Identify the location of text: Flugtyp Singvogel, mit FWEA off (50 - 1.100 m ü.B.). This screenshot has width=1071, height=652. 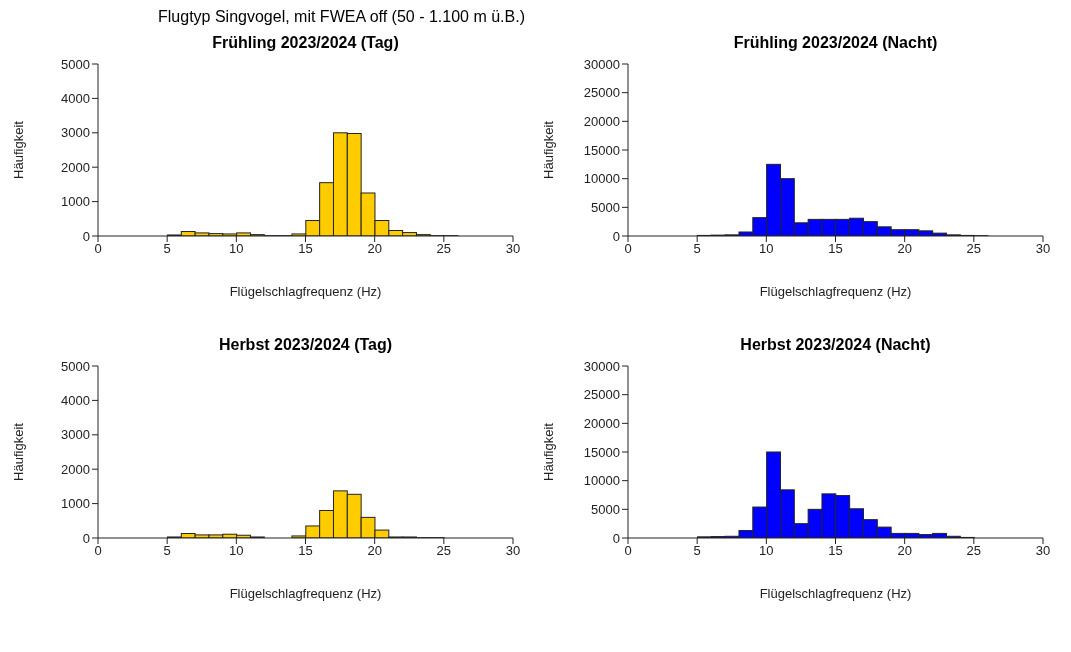
(342, 17).